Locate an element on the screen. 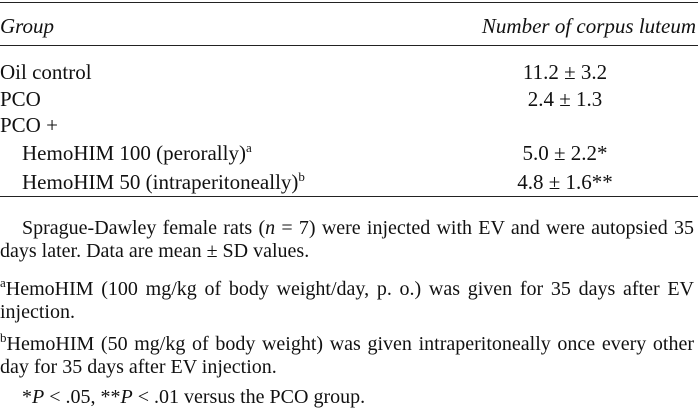  header-cell: Group is located at coordinates (27, 26).